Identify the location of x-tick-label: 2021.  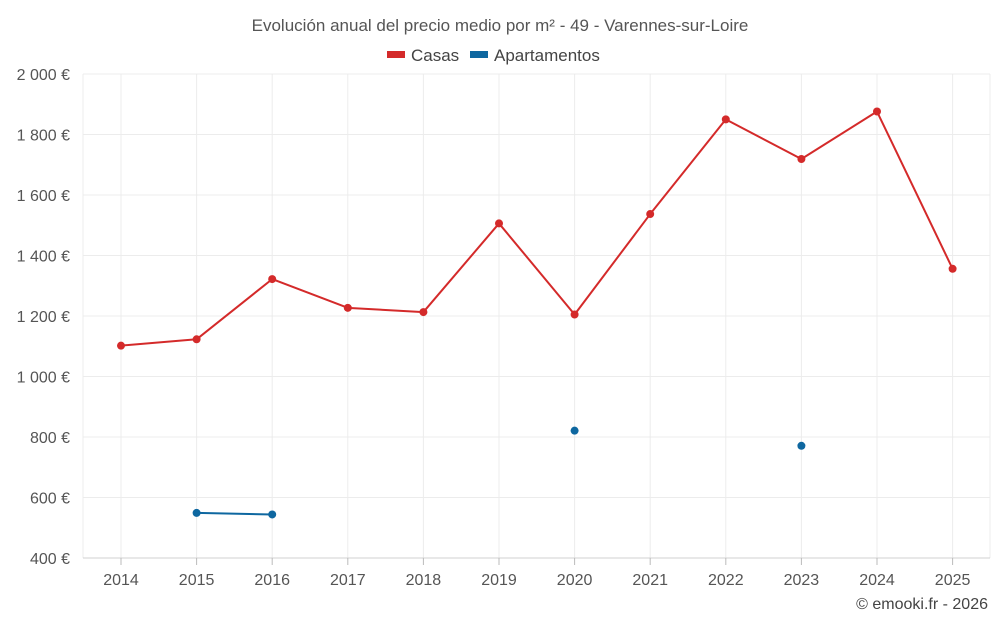
(650, 580).